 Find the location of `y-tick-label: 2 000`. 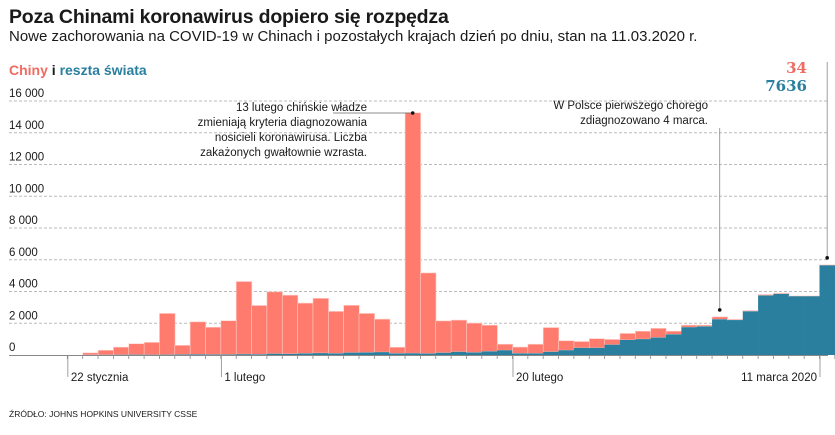

y-tick-label: 2 000 is located at coordinates (23, 316).